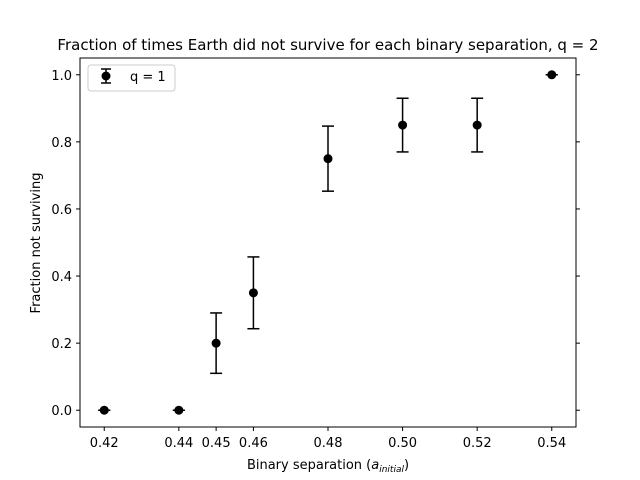 The height and width of the screenshot is (480, 640). I want to click on x-axis-label-symbol: a, so click(375, 465).